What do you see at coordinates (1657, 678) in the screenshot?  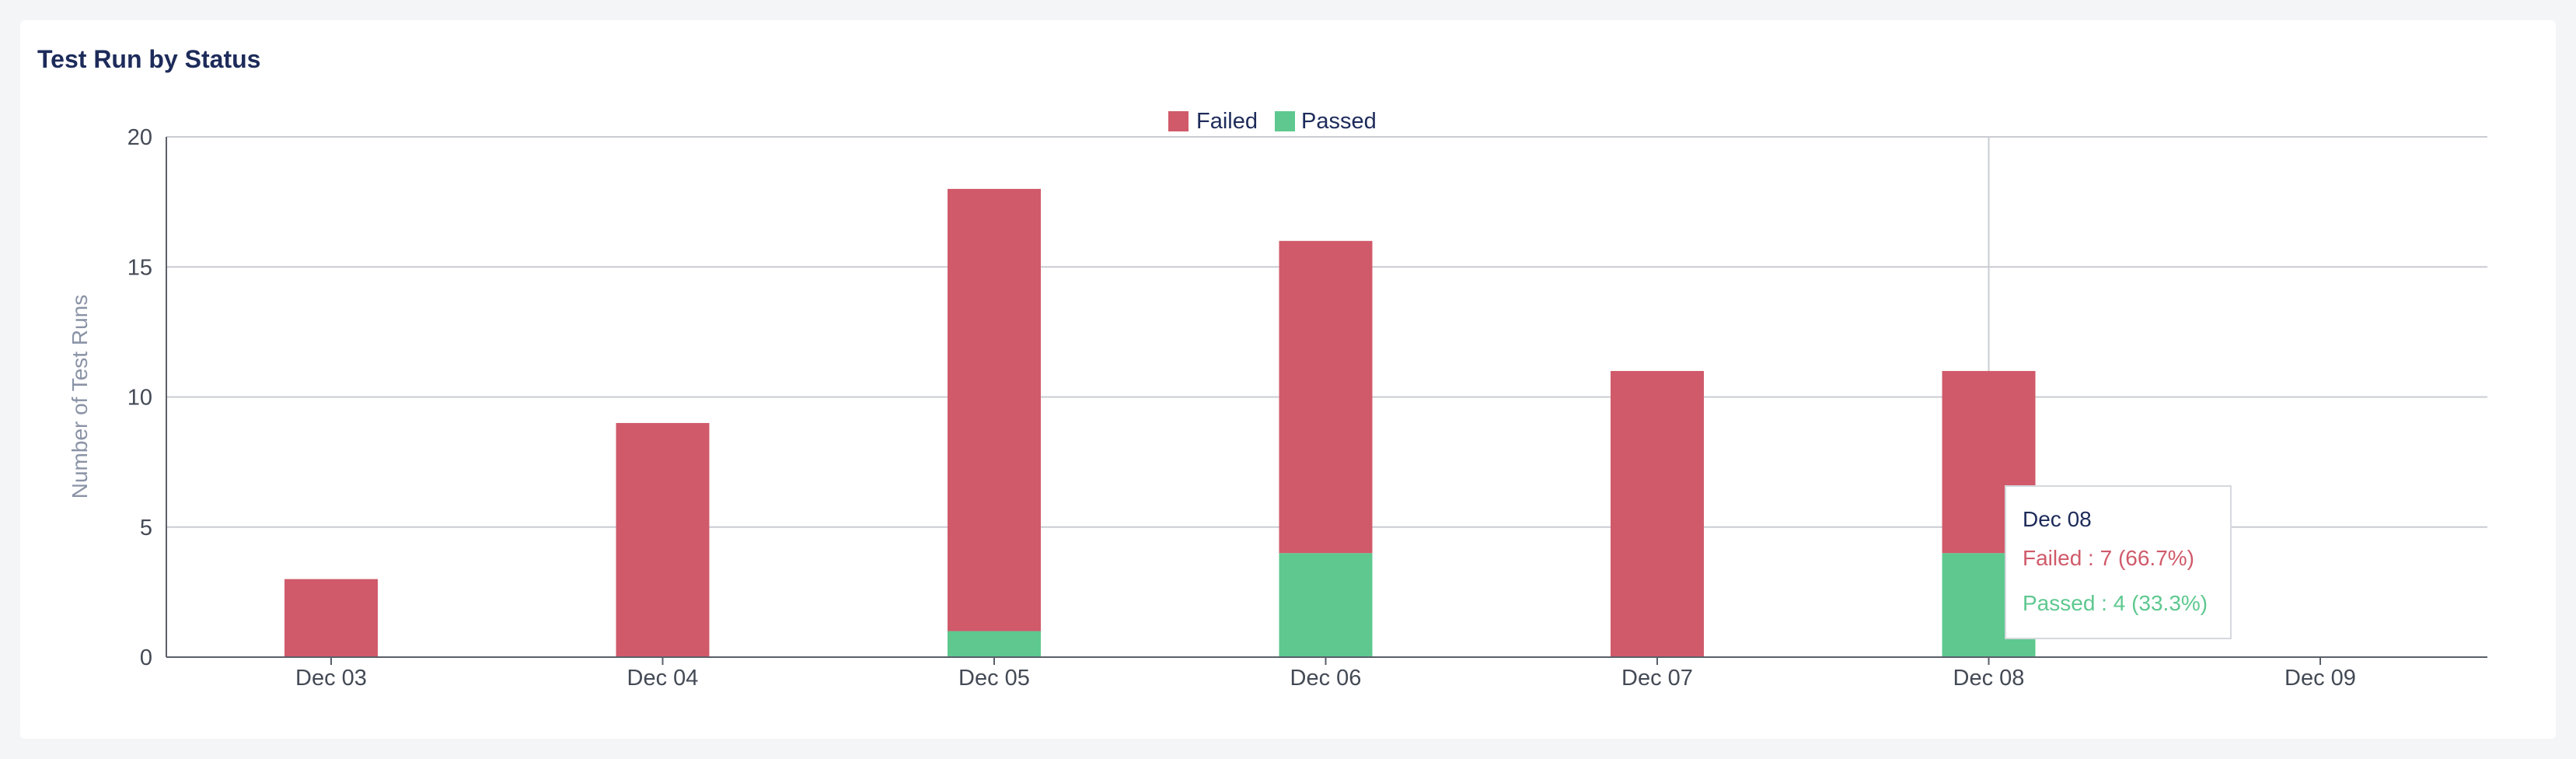 I see `x-tick-label: Dec 07` at bounding box center [1657, 678].